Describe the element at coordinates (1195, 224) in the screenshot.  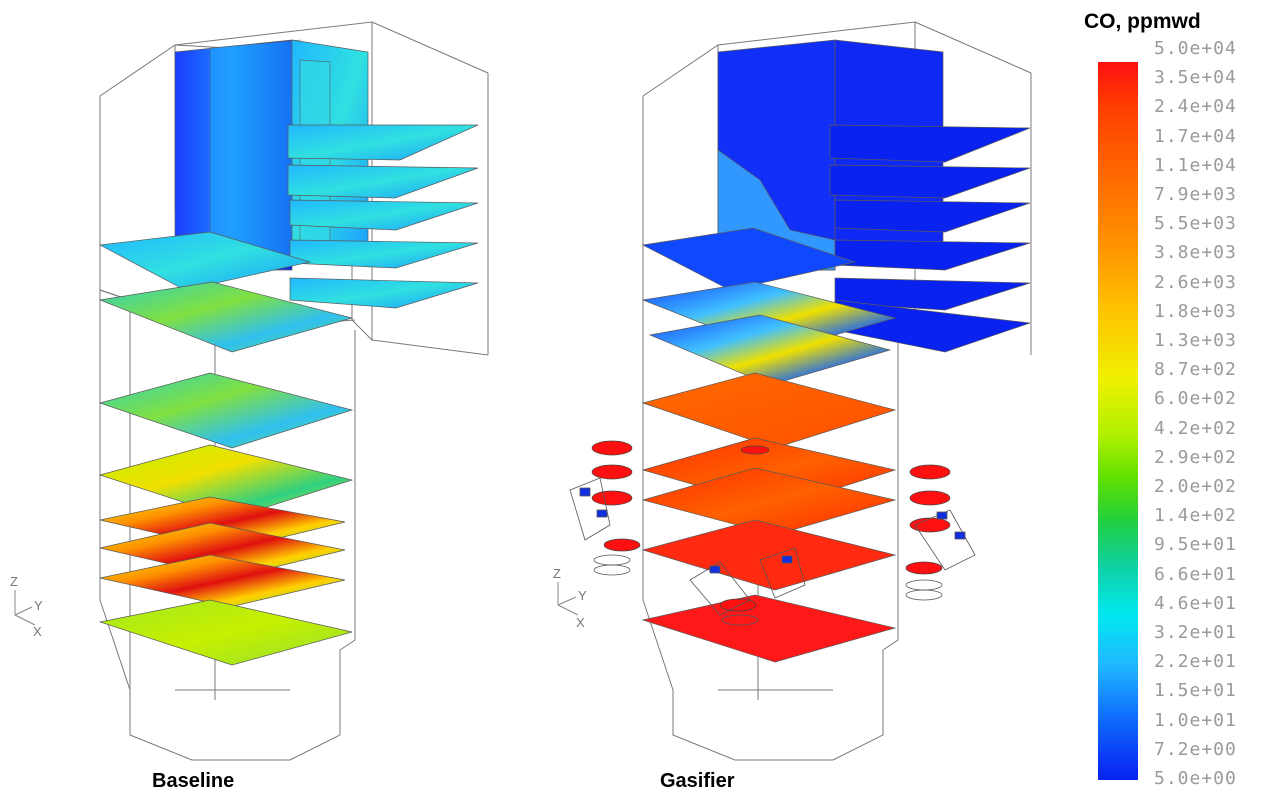
I see `legend-tick-label: 5.5e+03` at that location.